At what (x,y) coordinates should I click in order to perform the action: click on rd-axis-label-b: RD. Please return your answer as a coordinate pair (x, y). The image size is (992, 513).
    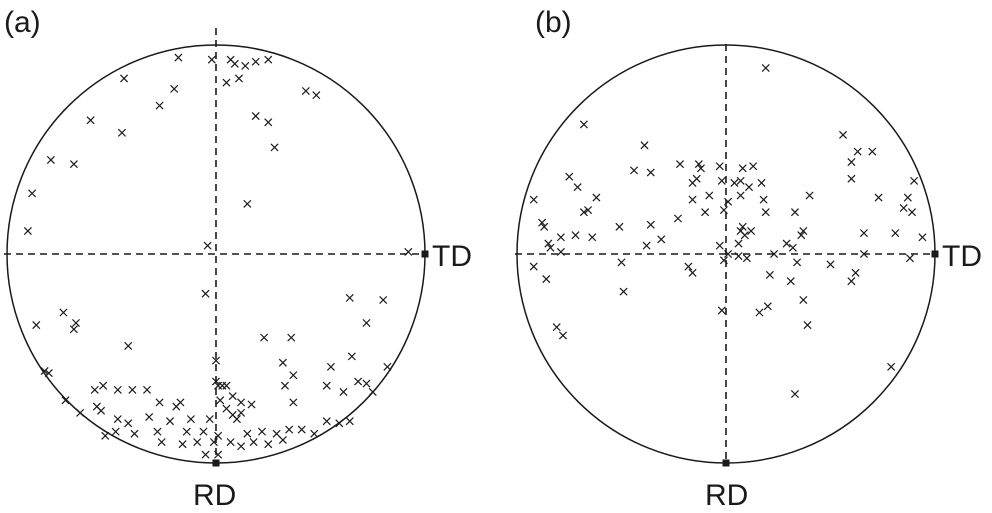
    Looking at the image, I should click on (726, 495).